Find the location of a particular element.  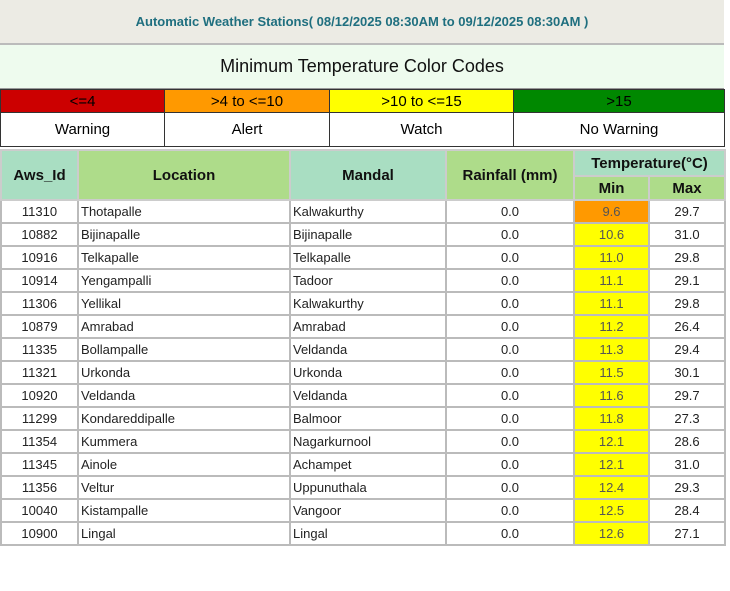

cell-mandal: Vangoor is located at coordinates (368, 510).